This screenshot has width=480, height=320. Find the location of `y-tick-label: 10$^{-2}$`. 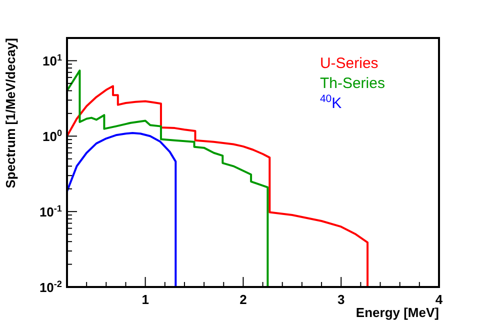

y-tick-label: 10$^{-2}$ is located at coordinates (50, 287).